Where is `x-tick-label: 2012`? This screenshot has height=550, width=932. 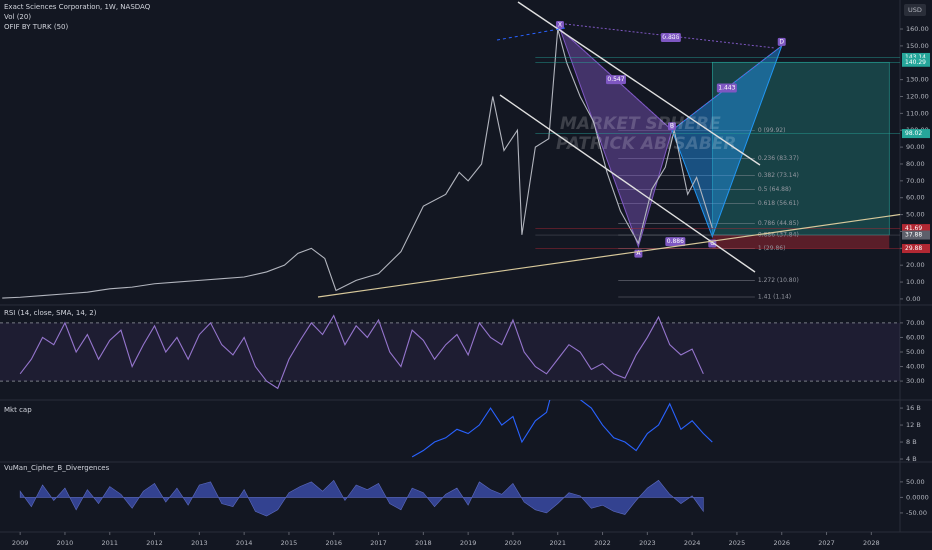 x-tick-label: 2012 is located at coordinates (154, 543).